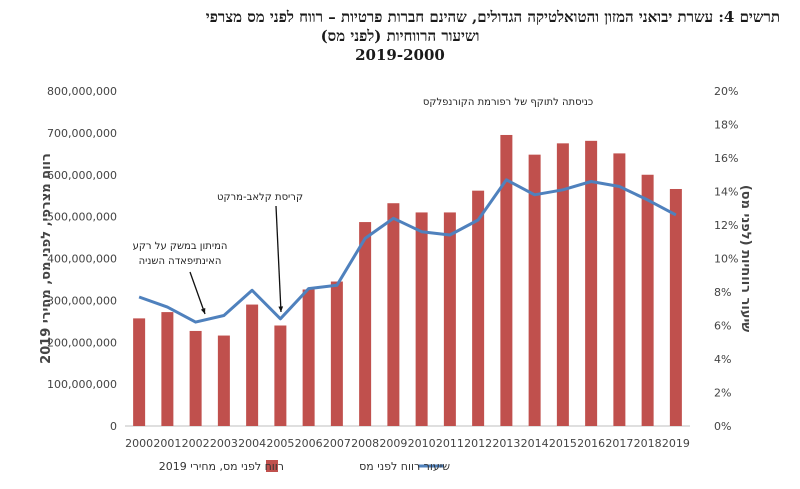 The height and width of the screenshot is (489, 800). What do you see at coordinates (676, 443) in the screenshot?
I see `x-tick-label: 2019` at bounding box center [676, 443].